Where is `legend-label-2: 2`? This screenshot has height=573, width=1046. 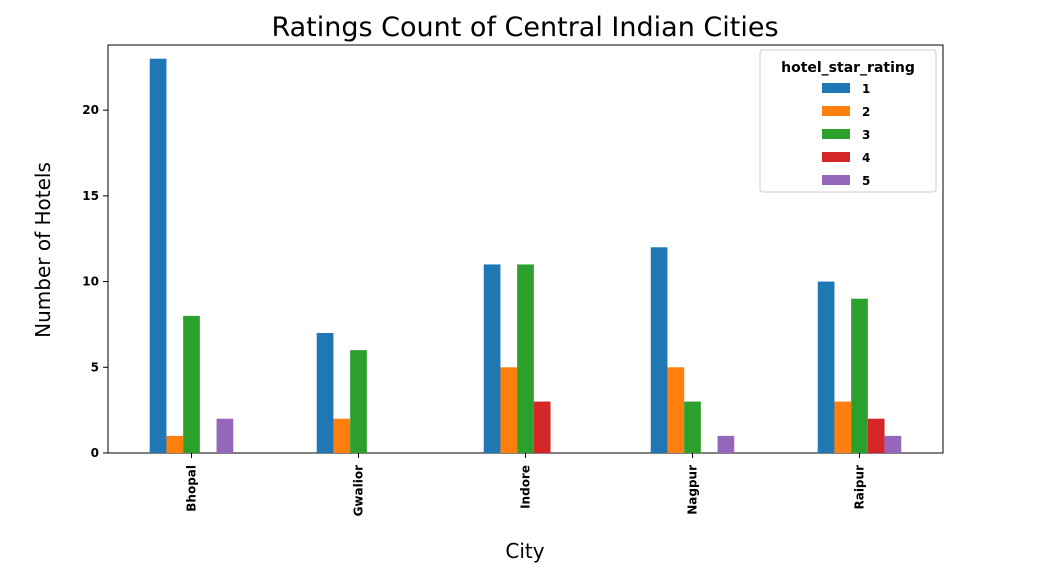
legend-label-2: 2 is located at coordinates (866, 112).